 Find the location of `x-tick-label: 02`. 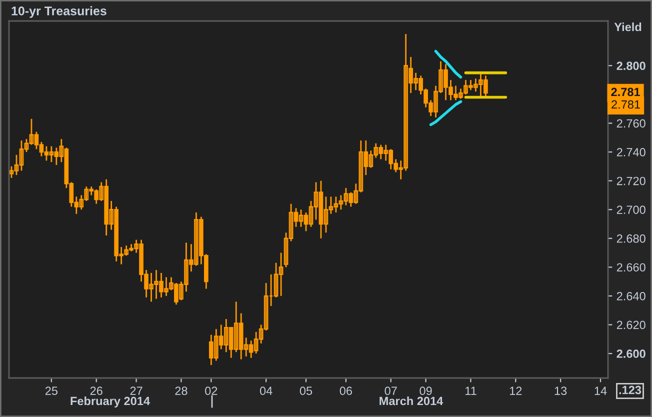

x-tick-label: 02 is located at coordinates (211, 391).